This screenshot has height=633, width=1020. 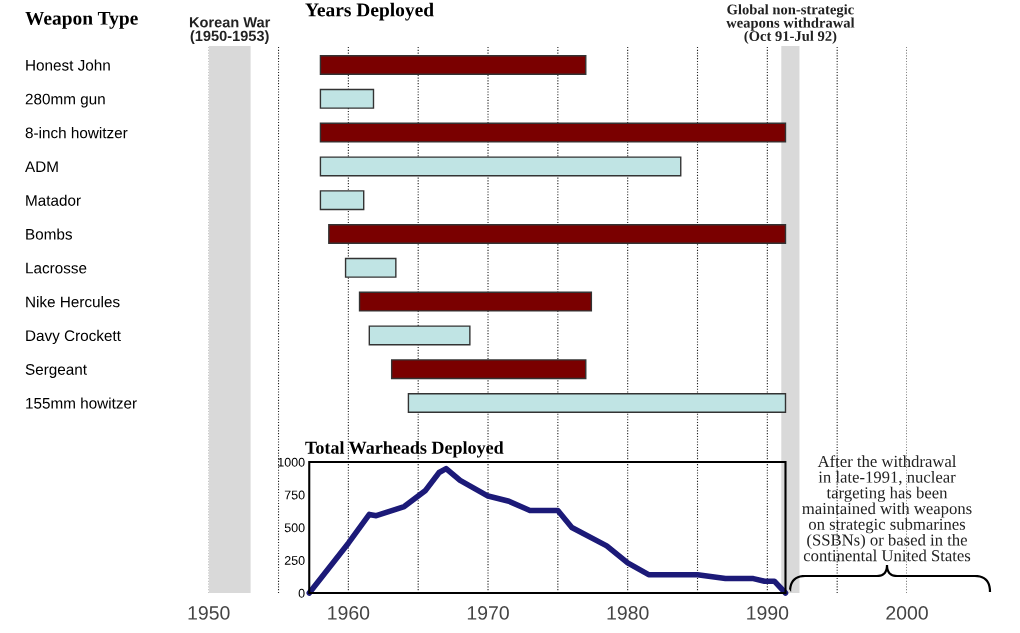 I want to click on y-tick-label: ADM, so click(x=41, y=166).